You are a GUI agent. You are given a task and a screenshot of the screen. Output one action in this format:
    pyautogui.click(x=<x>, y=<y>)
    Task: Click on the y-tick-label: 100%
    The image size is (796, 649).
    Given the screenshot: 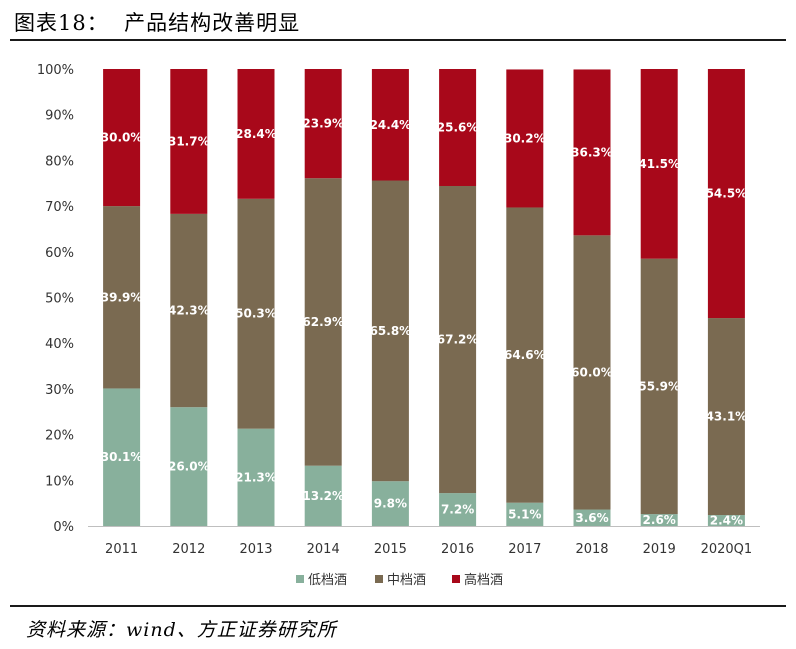 What is the action you would take?
    pyautogui.click(x=55, y=70)
    